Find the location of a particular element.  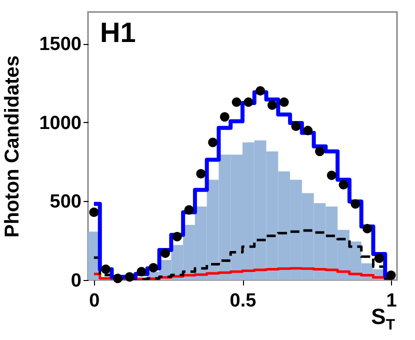

y-axis-title: Photon Candidates is located at coordinates (13, 146).